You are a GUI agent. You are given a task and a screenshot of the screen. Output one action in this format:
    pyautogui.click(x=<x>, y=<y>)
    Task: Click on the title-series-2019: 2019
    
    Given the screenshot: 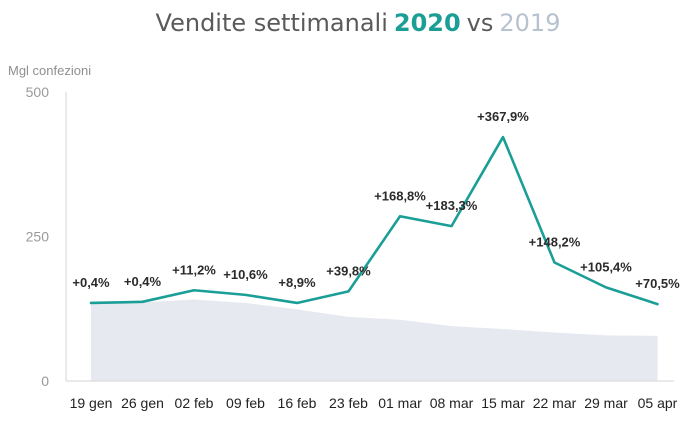 What is the action you would take?
    pyautogui.click(x=529, y=23)
    